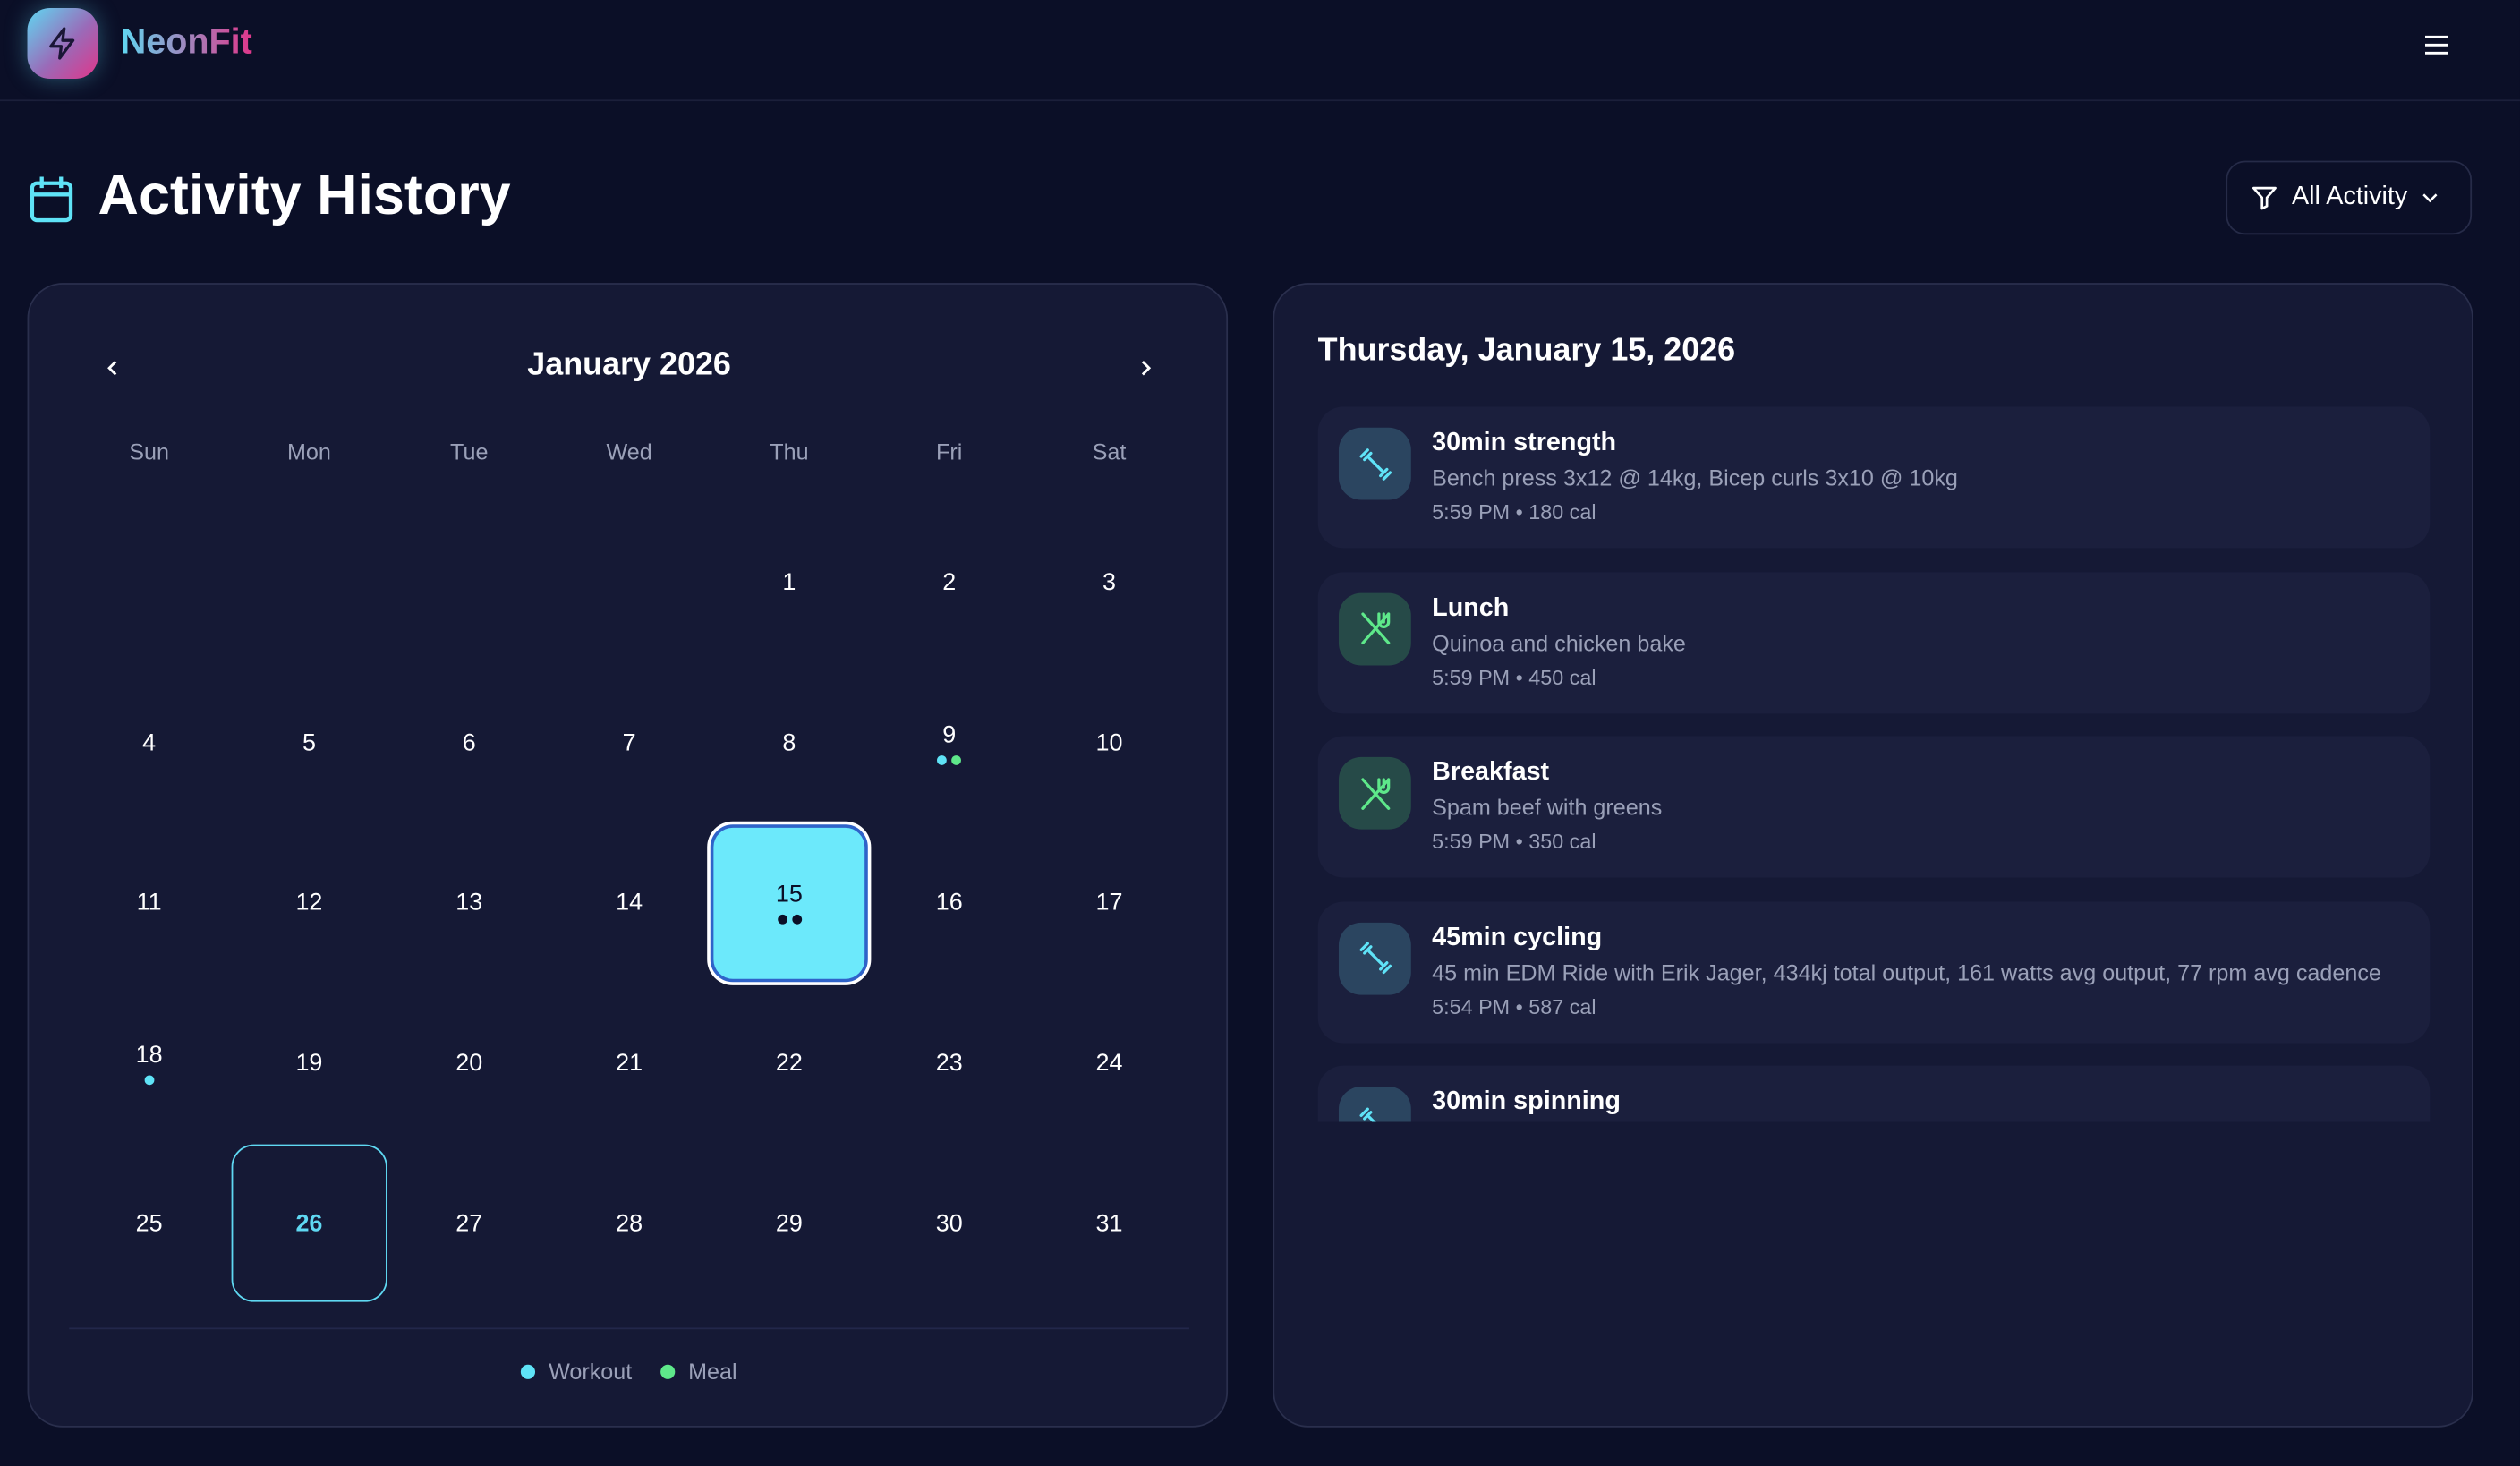  I want to click on calendar-day-28: 28, so click(629, 1223).